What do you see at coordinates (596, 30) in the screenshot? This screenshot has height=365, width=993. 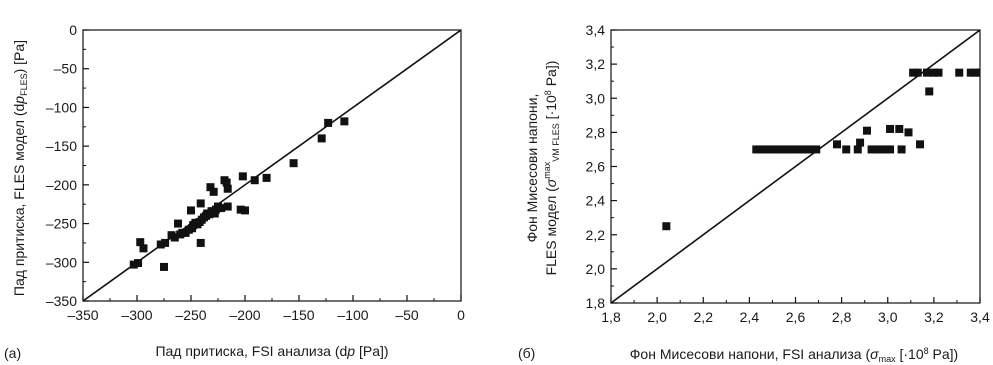 I see `chart-b-y-tick-label-8: 3,4` at bounding box center [596, 30].